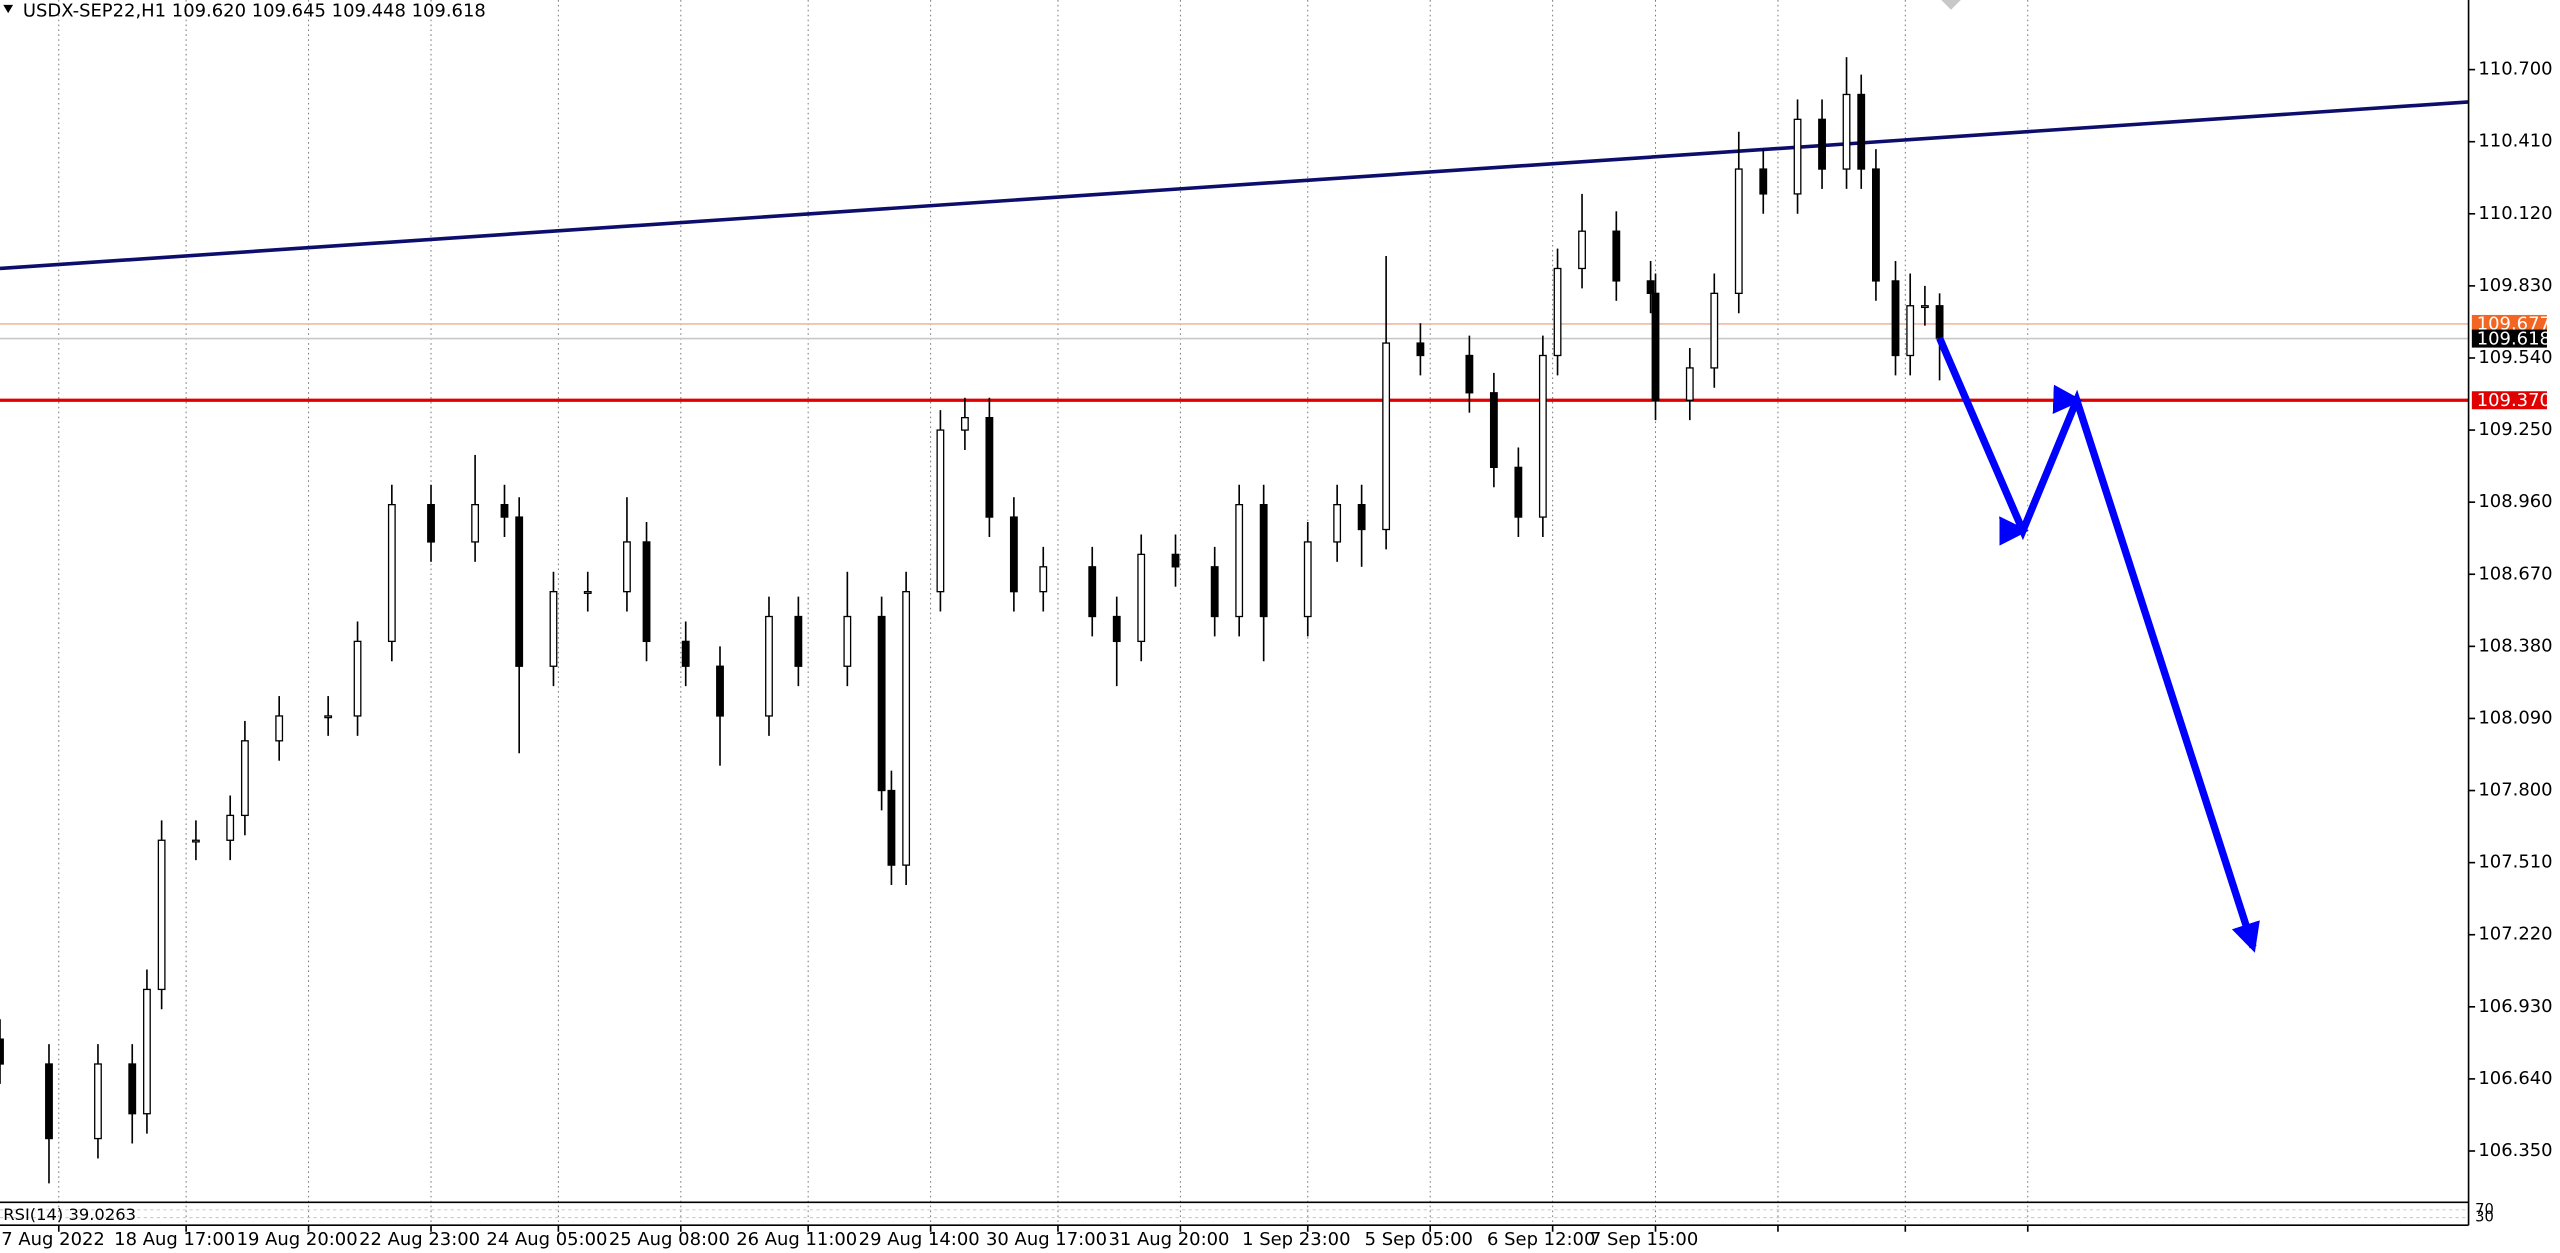  What do you see at coordinates (69, 1214) in the screenshot?
I see `indicator-label: RSI(14) 39.0263` at bounding box center [69, 1214].